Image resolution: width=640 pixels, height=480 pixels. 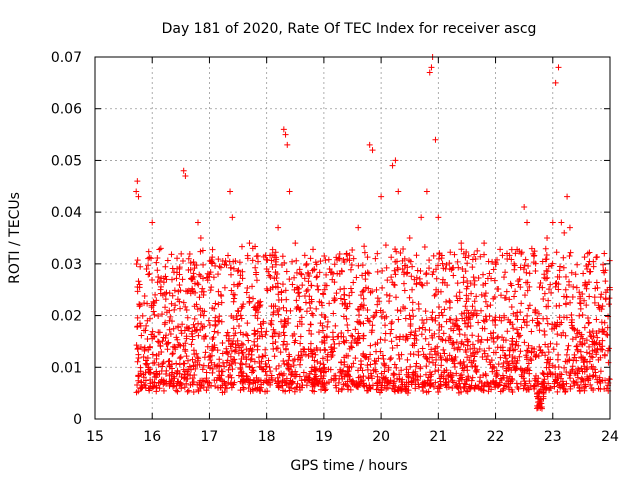 What do you see at coordinates (66, 58) in the screenshot?
I see `y-tick-label: 0.07` at bounding box center [66, 58].